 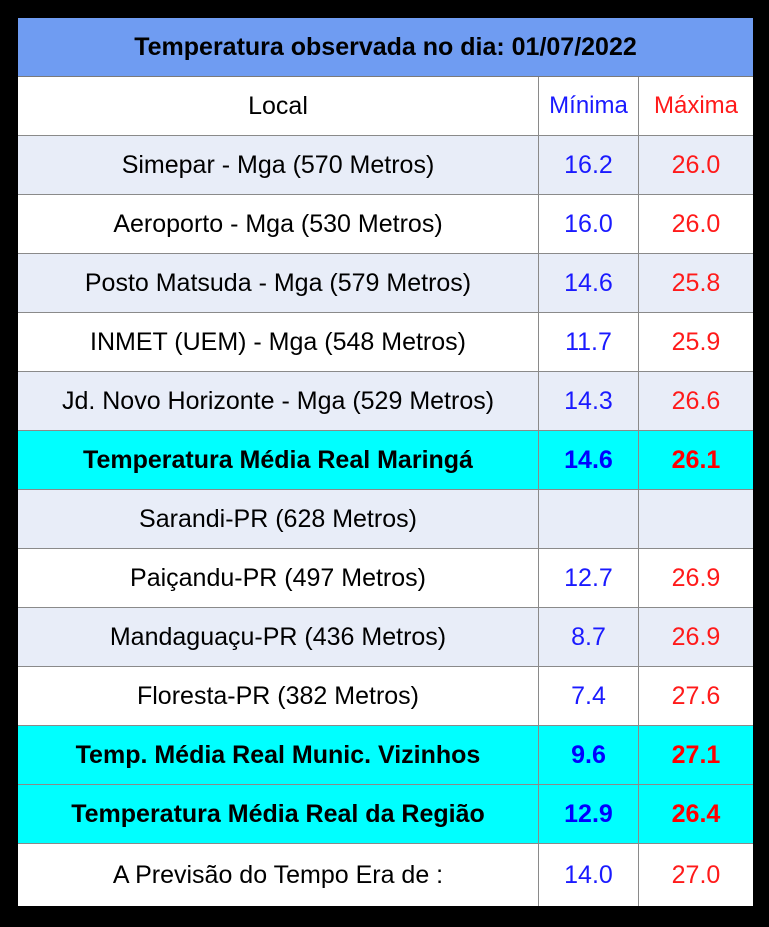 What do you see at coordinates (695, 105) in the screenshot?
I see `header-max: Máxima` at bounding box center [695, 105].